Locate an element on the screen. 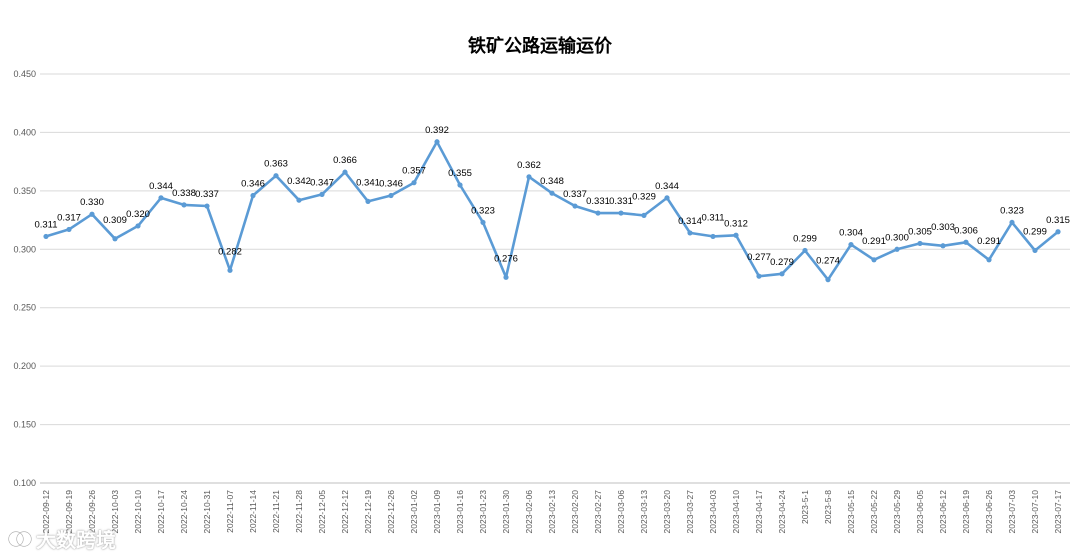 The width and height of the screenshot is (1080, 560). x-tick-label: 2023-02-27 is located at coordinates (598, 512).